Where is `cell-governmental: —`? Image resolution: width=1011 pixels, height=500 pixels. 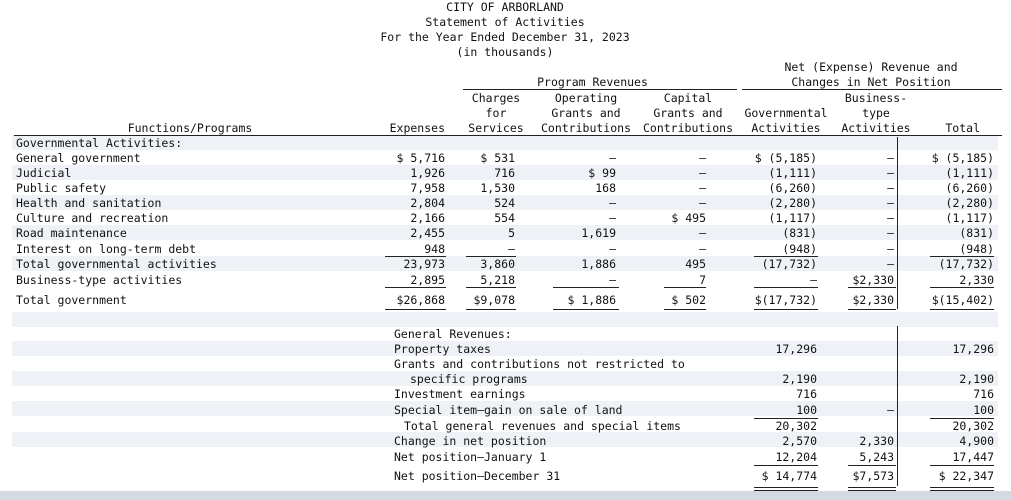 cell-governmental: — is located at coordinates (813, 280).